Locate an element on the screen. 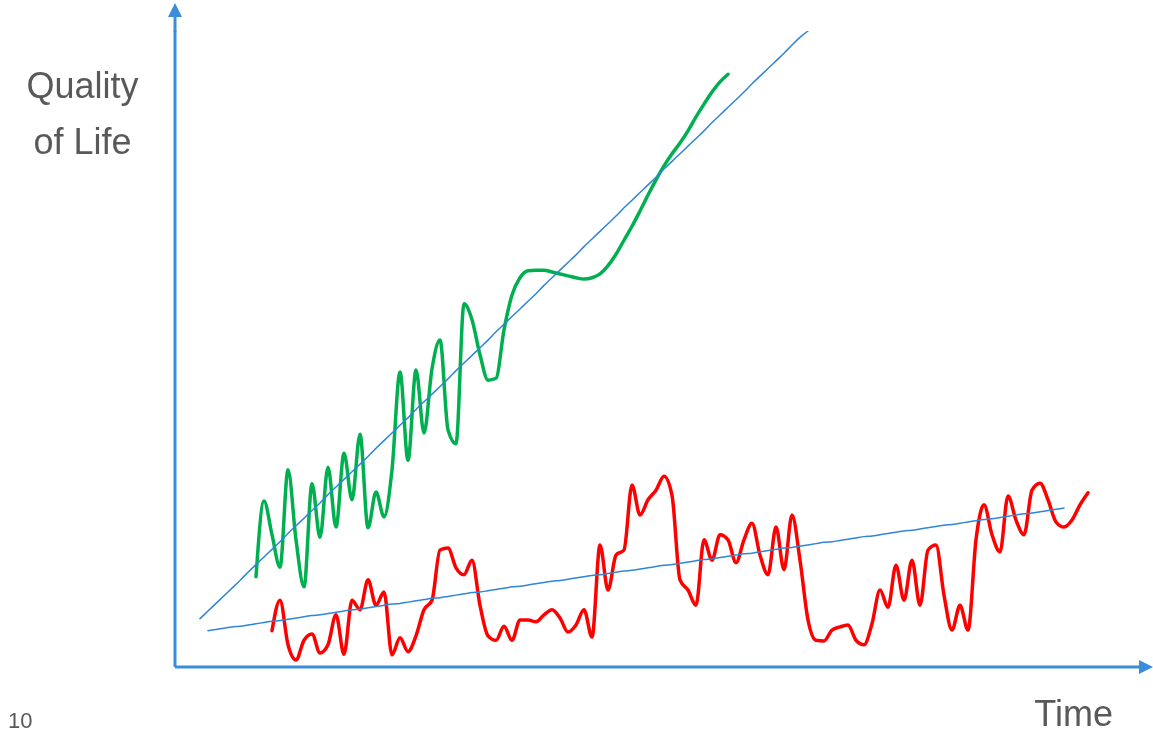  y-axis-title: Quality of Life is located at coordinates (82, 114).